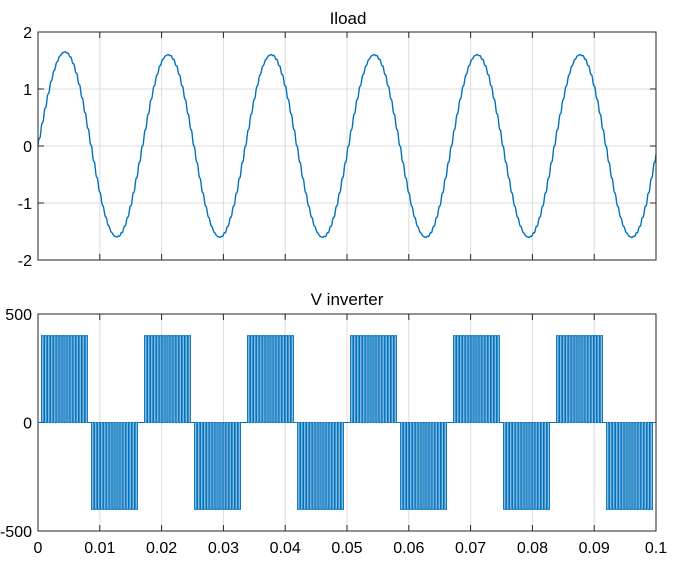 The height and width of the screenshot is (561, 679). I want to click on vinverter-xtick-label: 0, so click(38, 548).